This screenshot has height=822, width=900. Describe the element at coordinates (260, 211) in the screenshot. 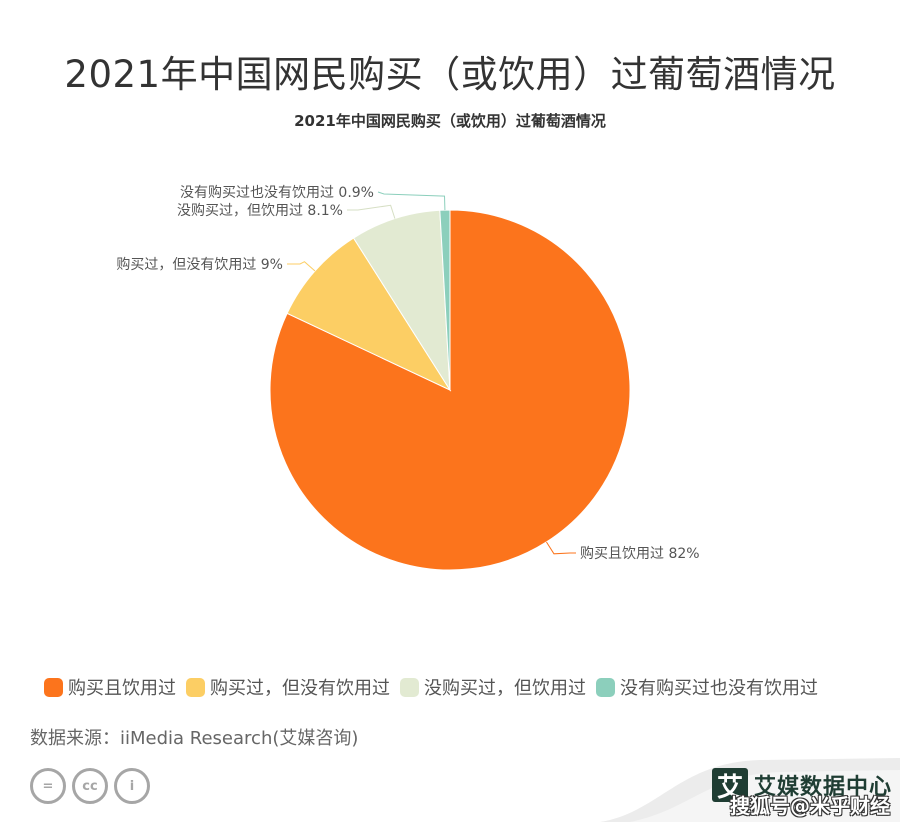

I see `slice-label: 没购买过，但饮用过 8.1%` at that location.